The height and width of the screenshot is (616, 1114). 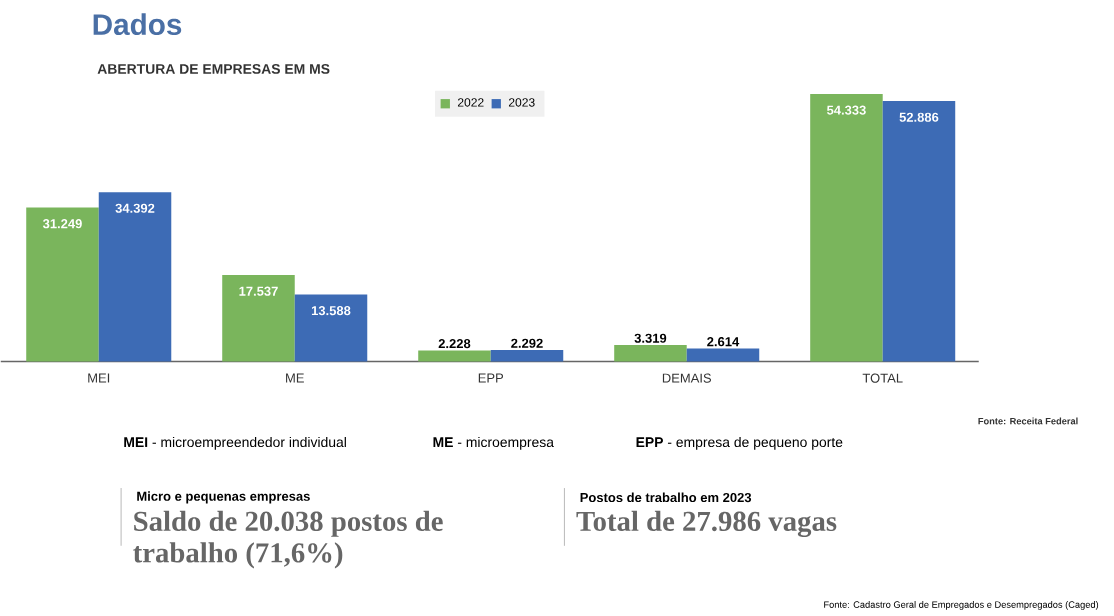 What do you see at coordinates (137, 24) in the screenshot?
I see `chart-title: Dados` at bounding box center [137, 24].